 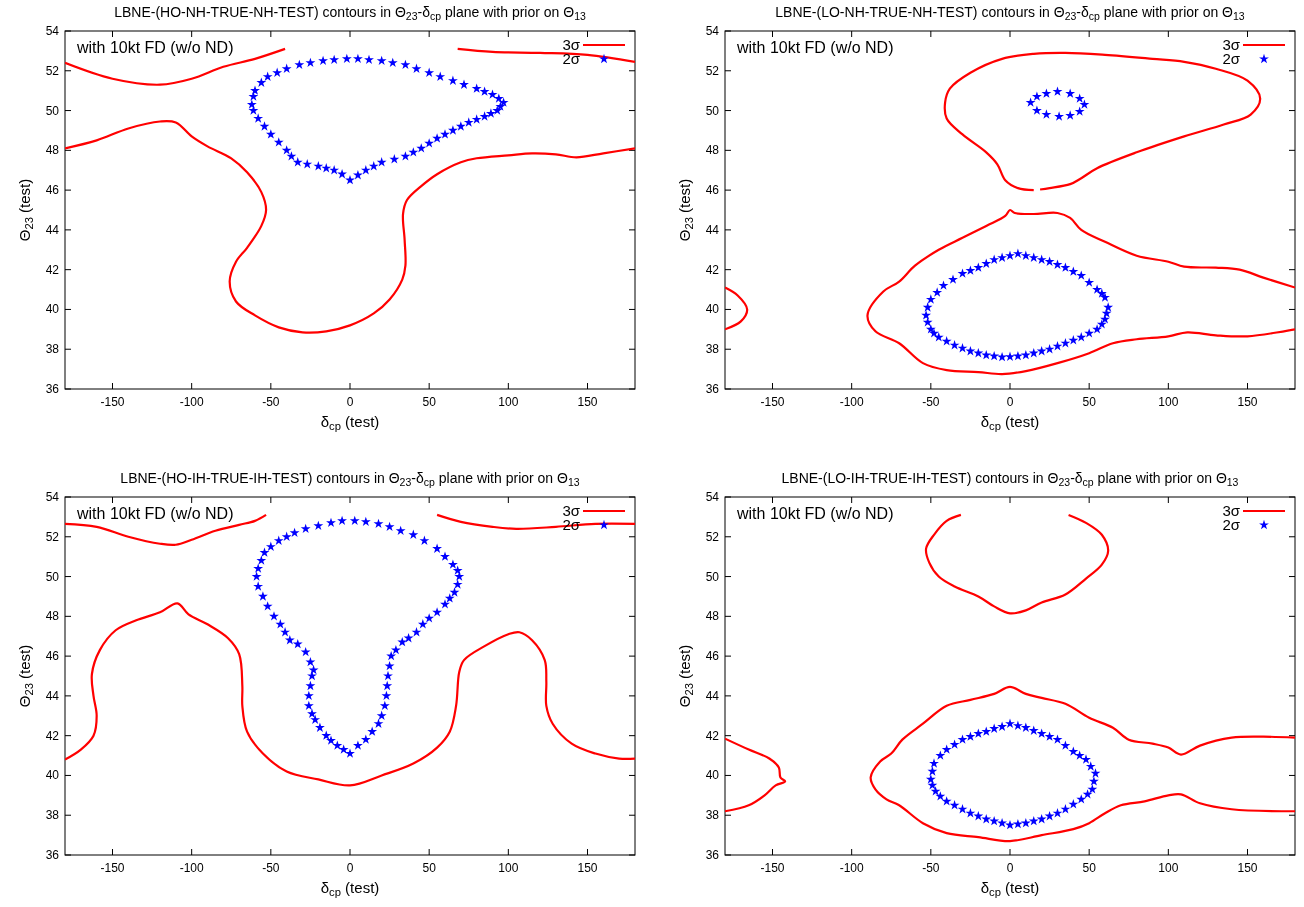 What do you see at coordinates (712, 110) in the screenshot?
I see `y-tick-label: 50` at bounding box center [712, 110].